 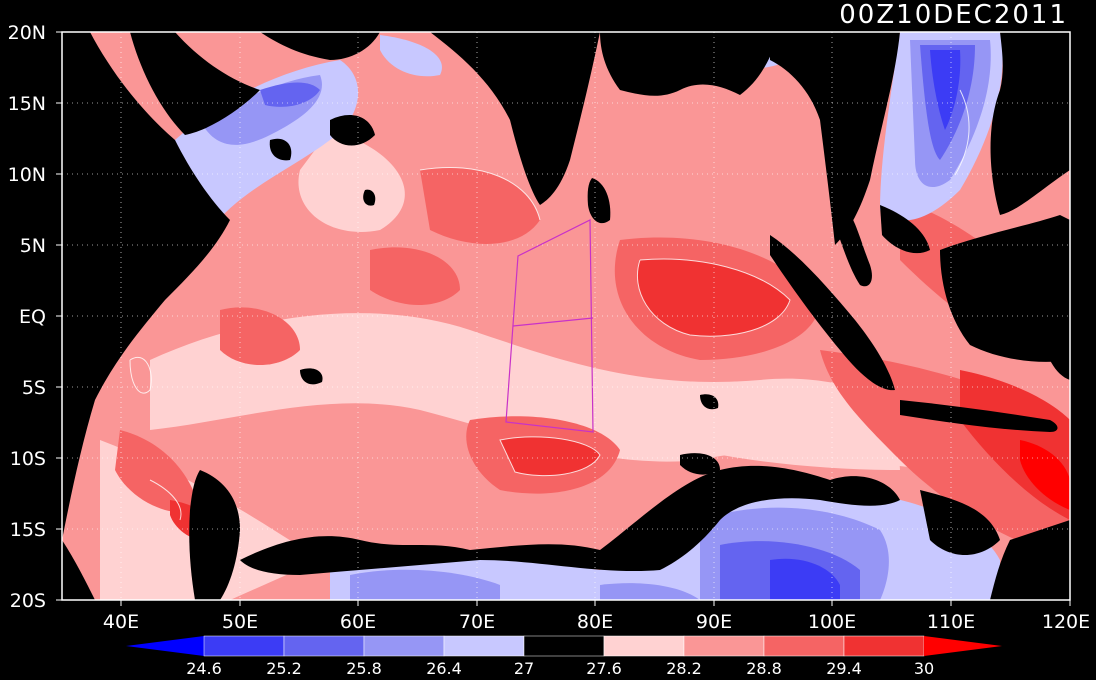 What do you see at coordinates (364, 668) in the screenshot?
I see `colorbar-label: 25.8` at bounding box center [364, 668].